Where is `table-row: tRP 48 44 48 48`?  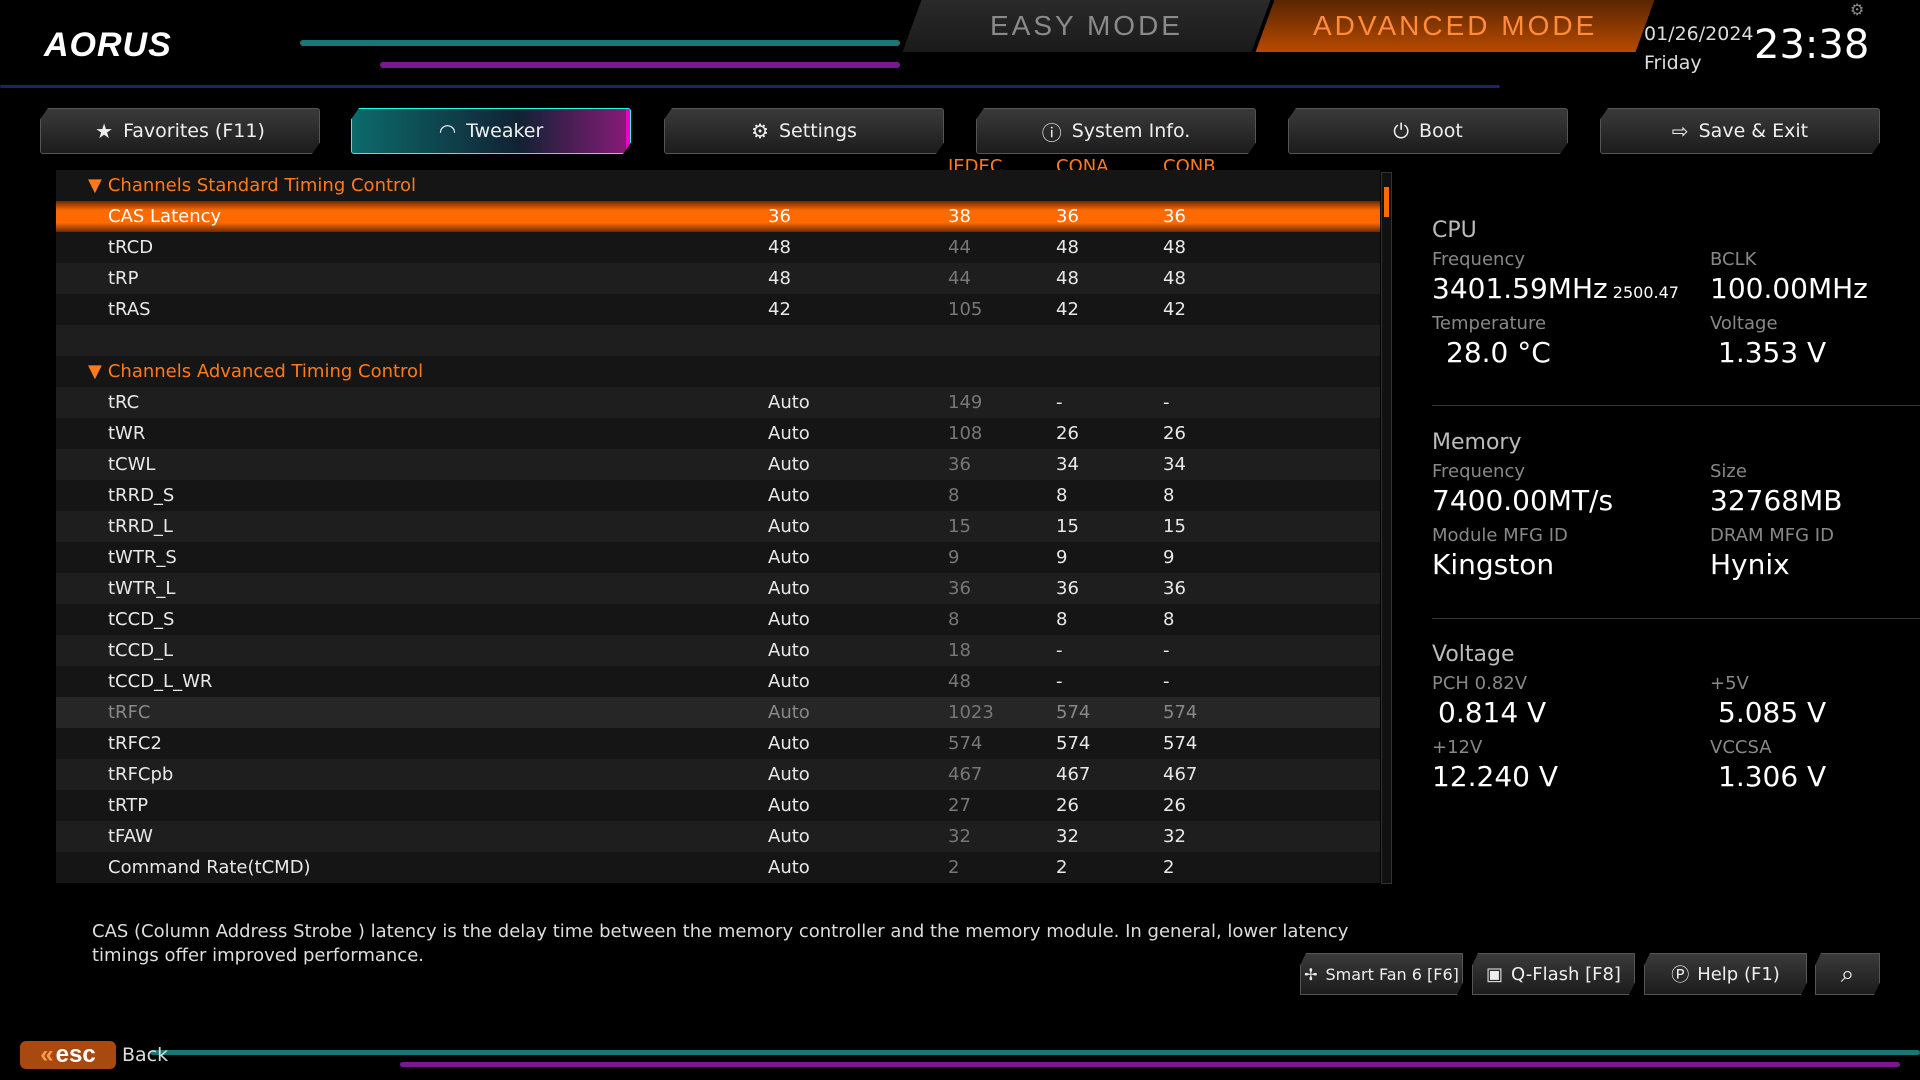 table-row: tRP 48 44 48 48 is located at coordinates (718, 278).